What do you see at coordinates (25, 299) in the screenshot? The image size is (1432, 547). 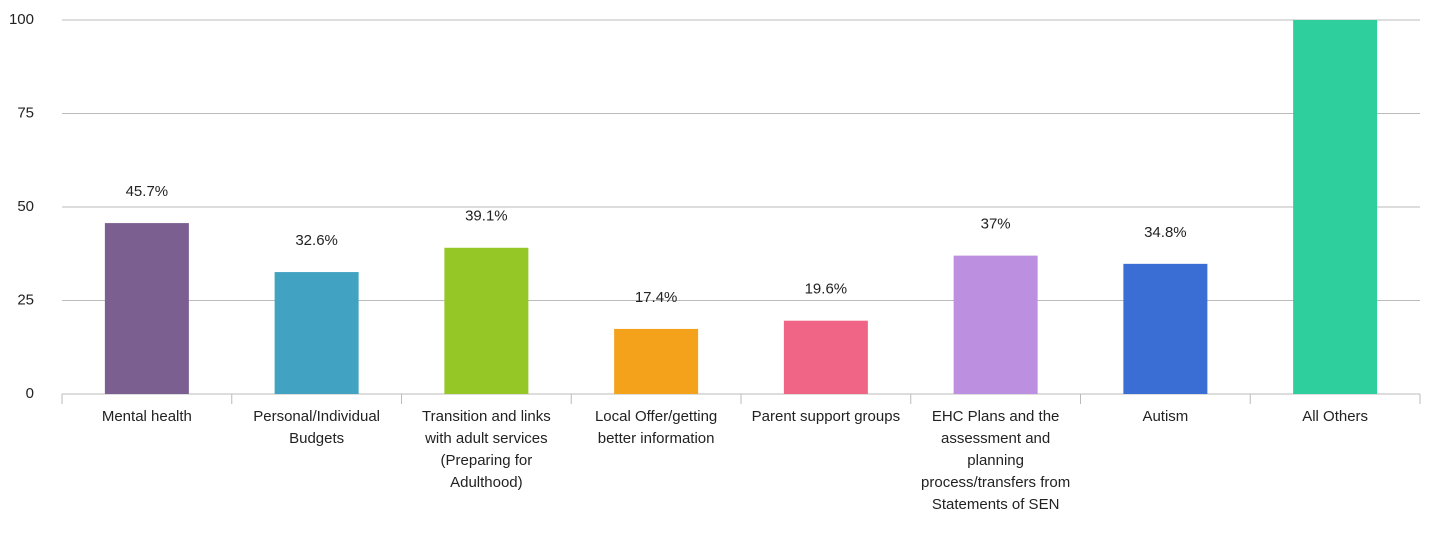 I see `y-tick-label: 25` at bounding box center [25, 299].